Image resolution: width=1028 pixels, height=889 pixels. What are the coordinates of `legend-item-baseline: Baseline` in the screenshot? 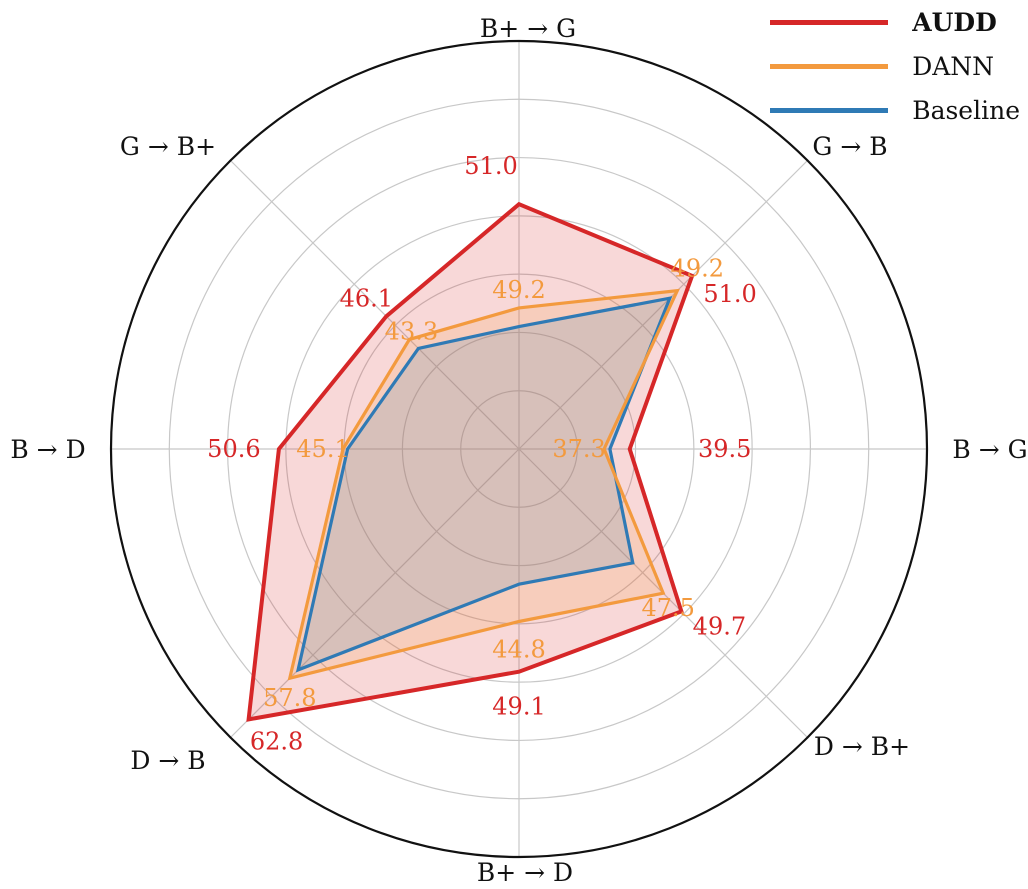 It's located at (895, 110).